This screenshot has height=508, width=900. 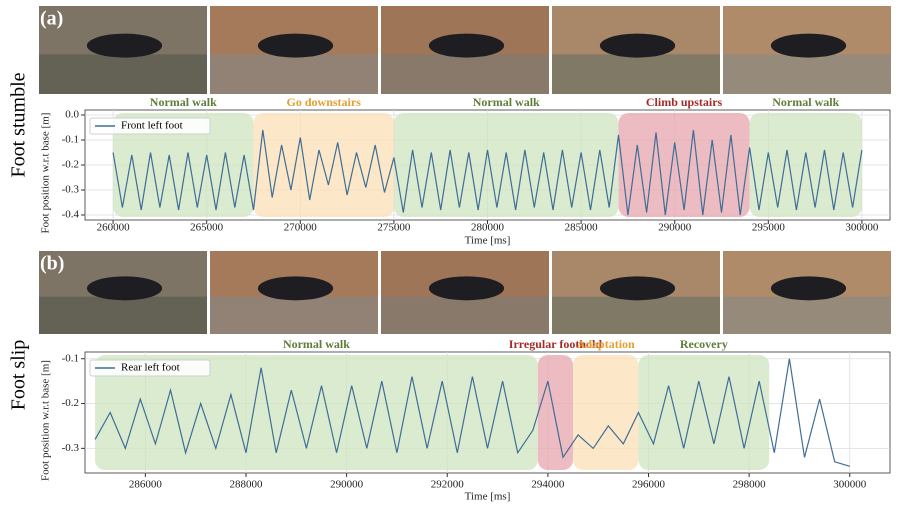 What do you see at coordinates (704, 344) in the screenshot?
I see `region-label: Recovery` at bounding box center [704, 344].